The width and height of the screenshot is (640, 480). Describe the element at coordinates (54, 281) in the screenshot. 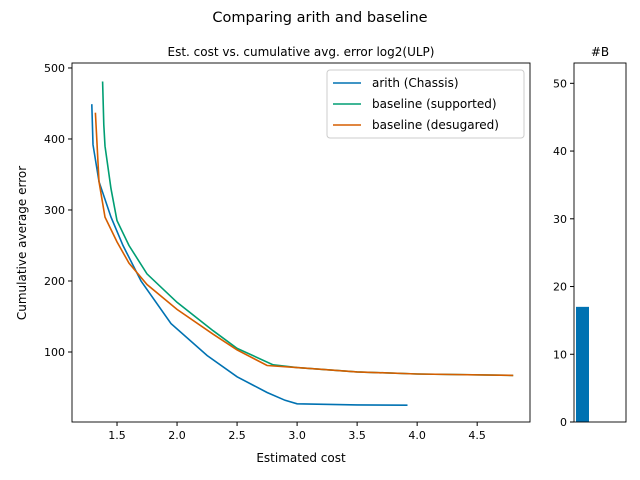

I see `y-tick-label: 200` at that location.